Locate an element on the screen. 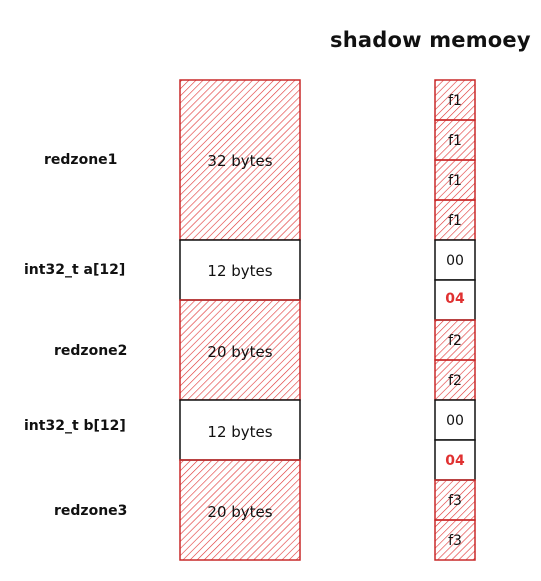 The height and width of the screenshot is (581, 541). shadow-cell-partial is located at coordinates (455, 460).